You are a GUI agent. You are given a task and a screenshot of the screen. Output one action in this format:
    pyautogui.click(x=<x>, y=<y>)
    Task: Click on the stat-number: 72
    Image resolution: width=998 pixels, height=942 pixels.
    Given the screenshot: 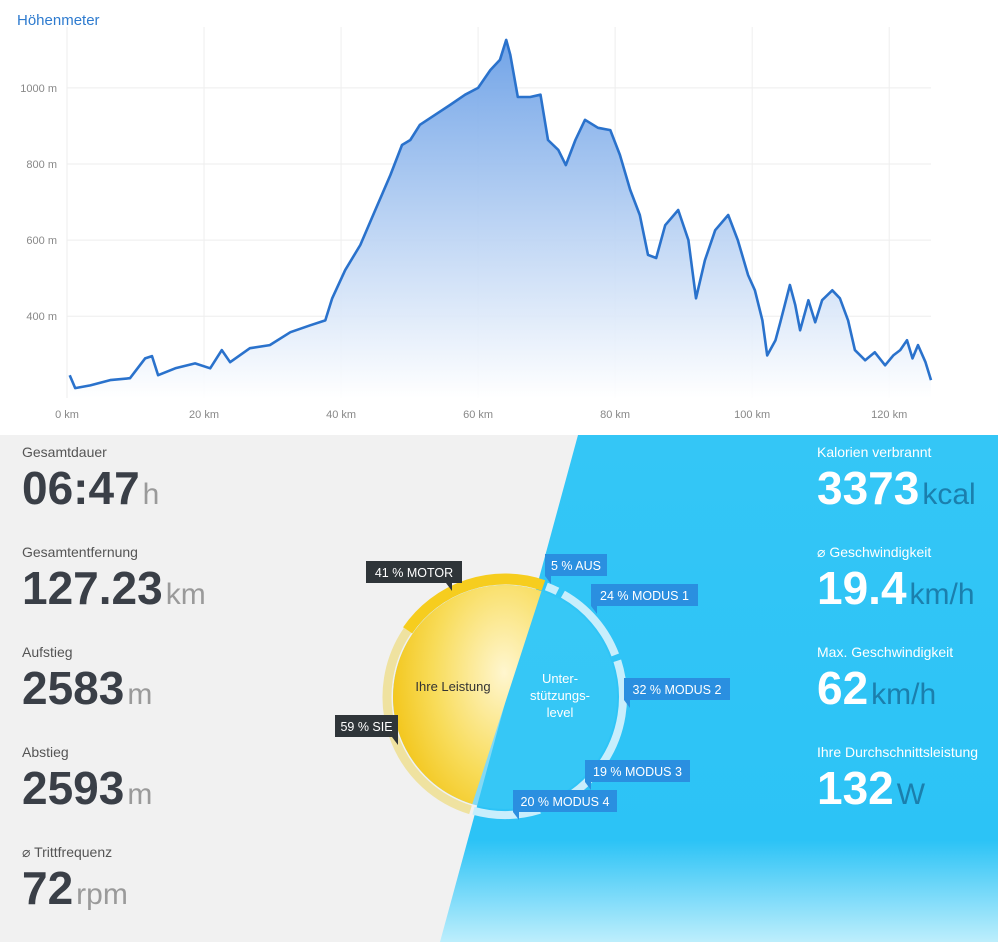 What is the action you would take?
    pyautogui.click(x=47, y=888)
    